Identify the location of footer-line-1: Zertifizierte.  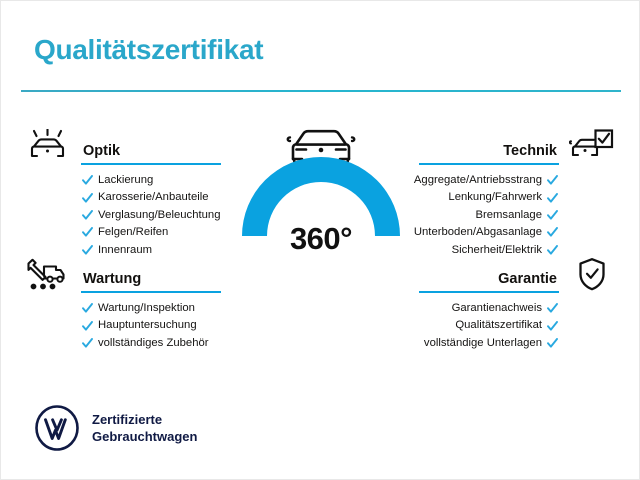
(127, 419).